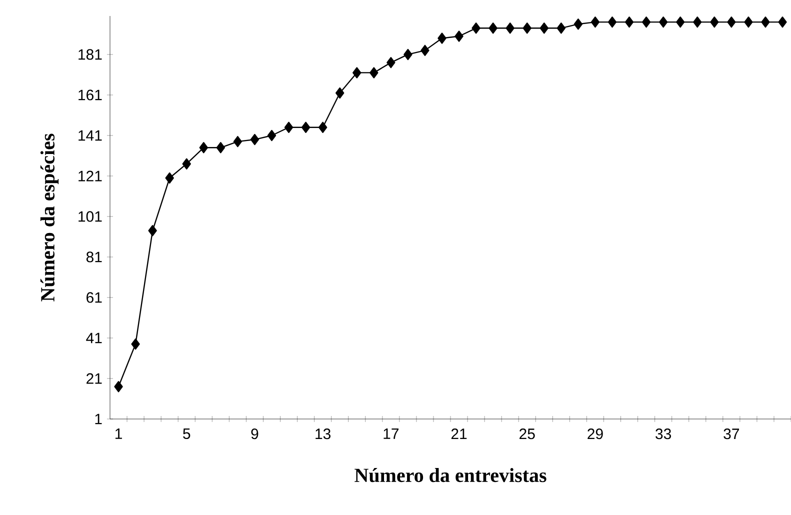  I want to click on y-tick-label: 81, so click(94, 257).